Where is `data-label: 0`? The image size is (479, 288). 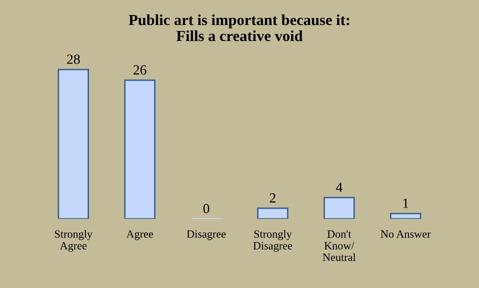 data-label: 0 is located at coordinates (206, 209).